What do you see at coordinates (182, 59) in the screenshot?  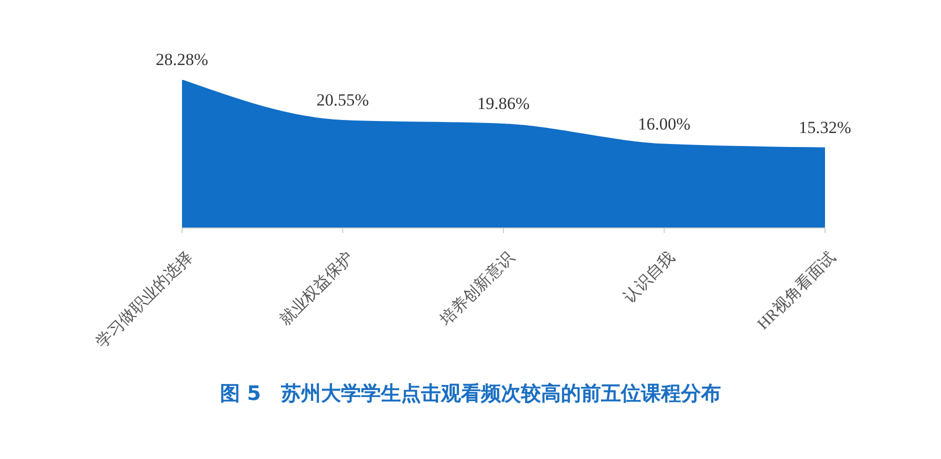 I see `data-label: 28.28%` at bounding box center [182, 59].